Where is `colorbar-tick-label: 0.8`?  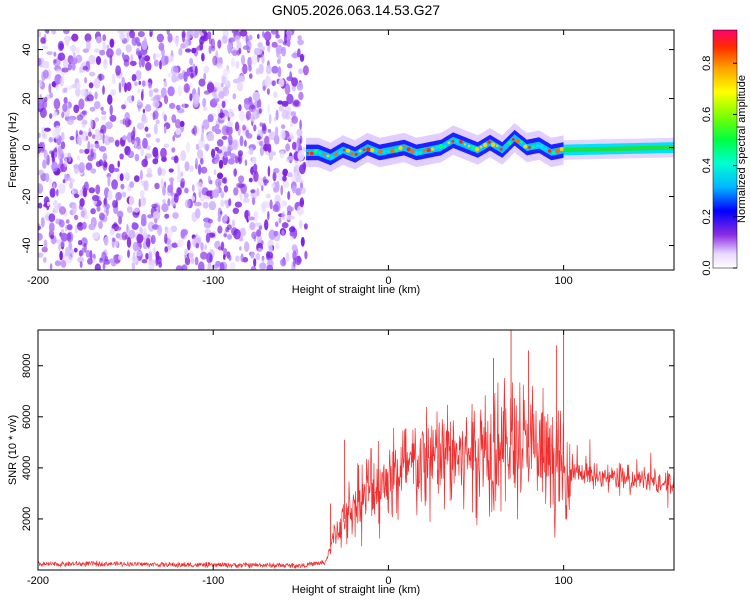
colorbar-tick-label: 0.8 is located at coordinates (707, 63).